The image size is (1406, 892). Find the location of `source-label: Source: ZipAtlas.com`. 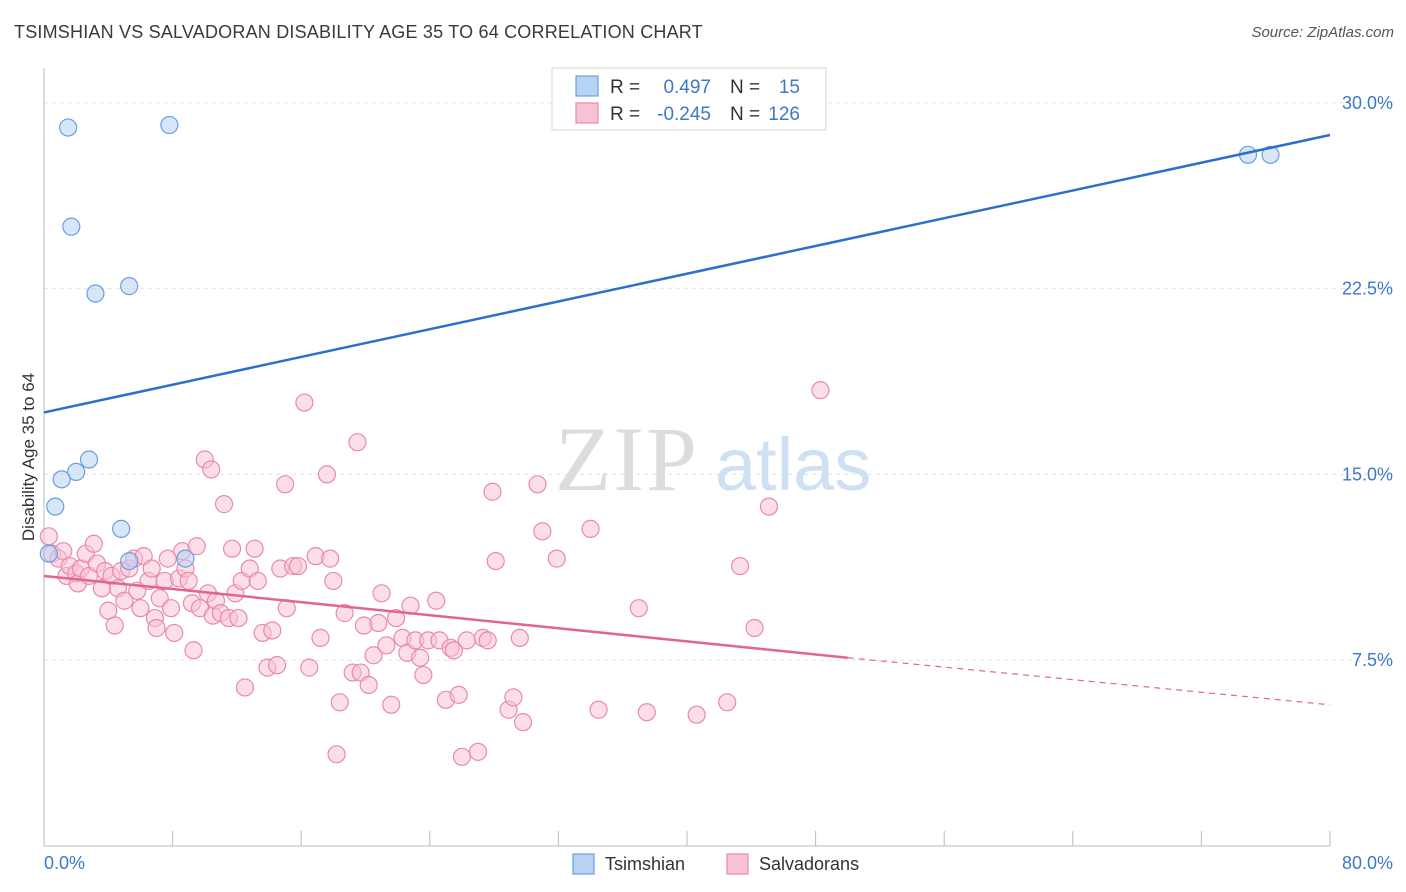

source-label: Source: ZipAtlas.com is located at coordinates (1322, 32).